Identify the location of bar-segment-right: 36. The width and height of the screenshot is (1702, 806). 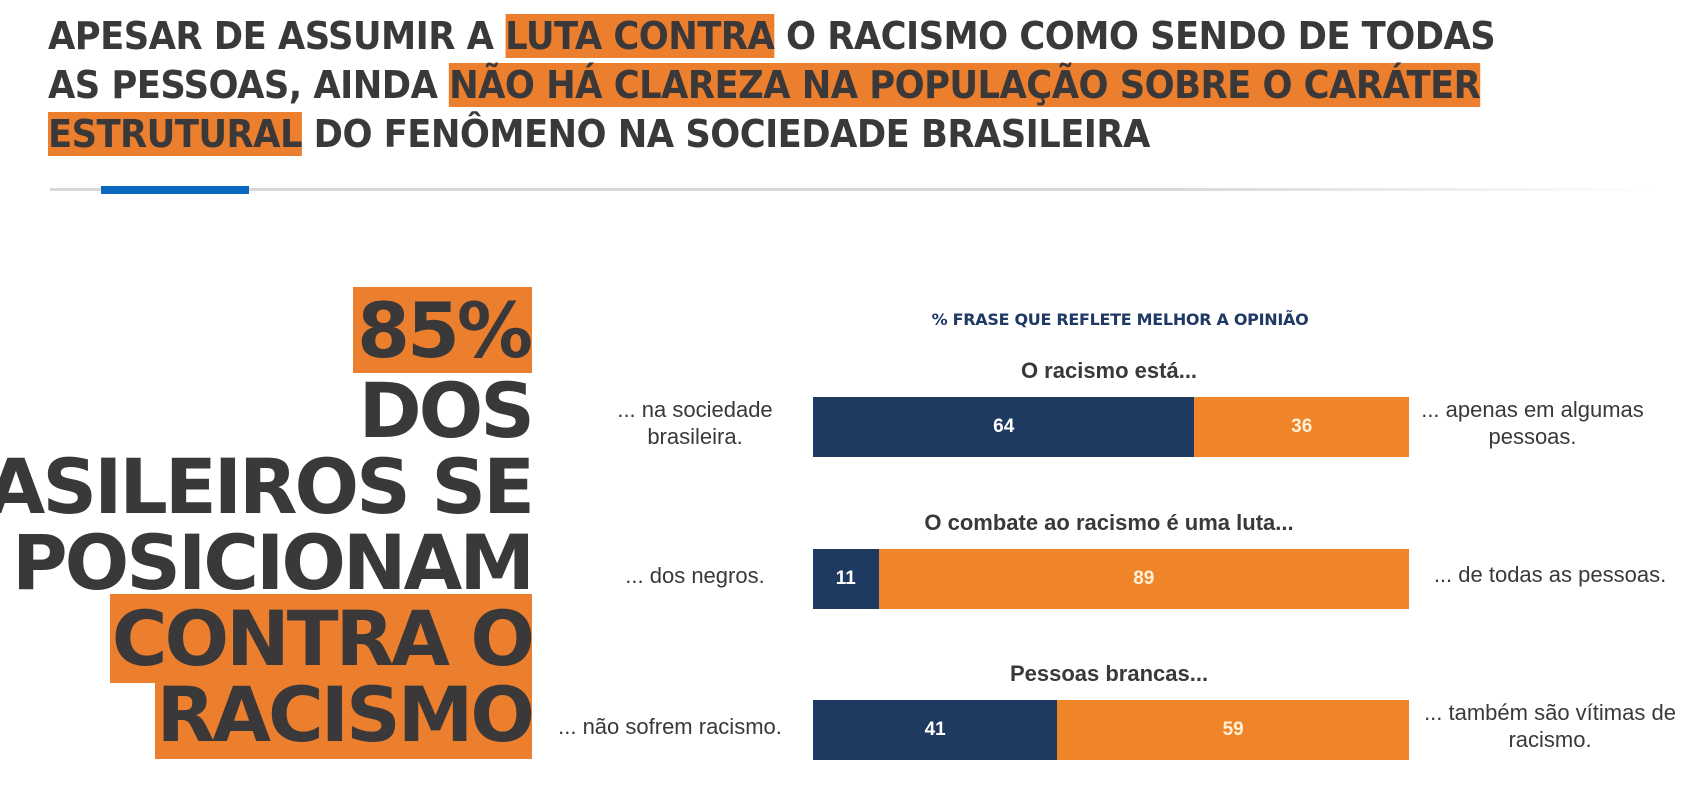
(1301, 427).